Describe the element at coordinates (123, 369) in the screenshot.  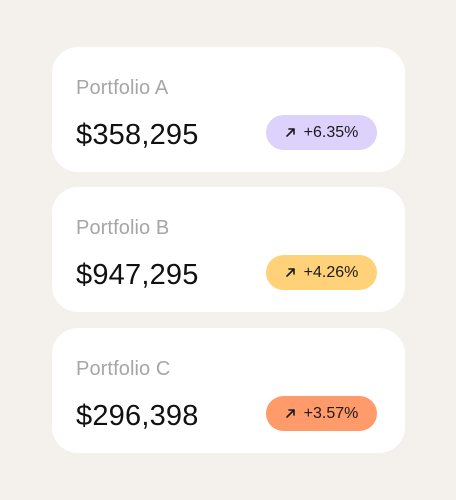
I see `portfolio-name: Portfolio C` at that location.